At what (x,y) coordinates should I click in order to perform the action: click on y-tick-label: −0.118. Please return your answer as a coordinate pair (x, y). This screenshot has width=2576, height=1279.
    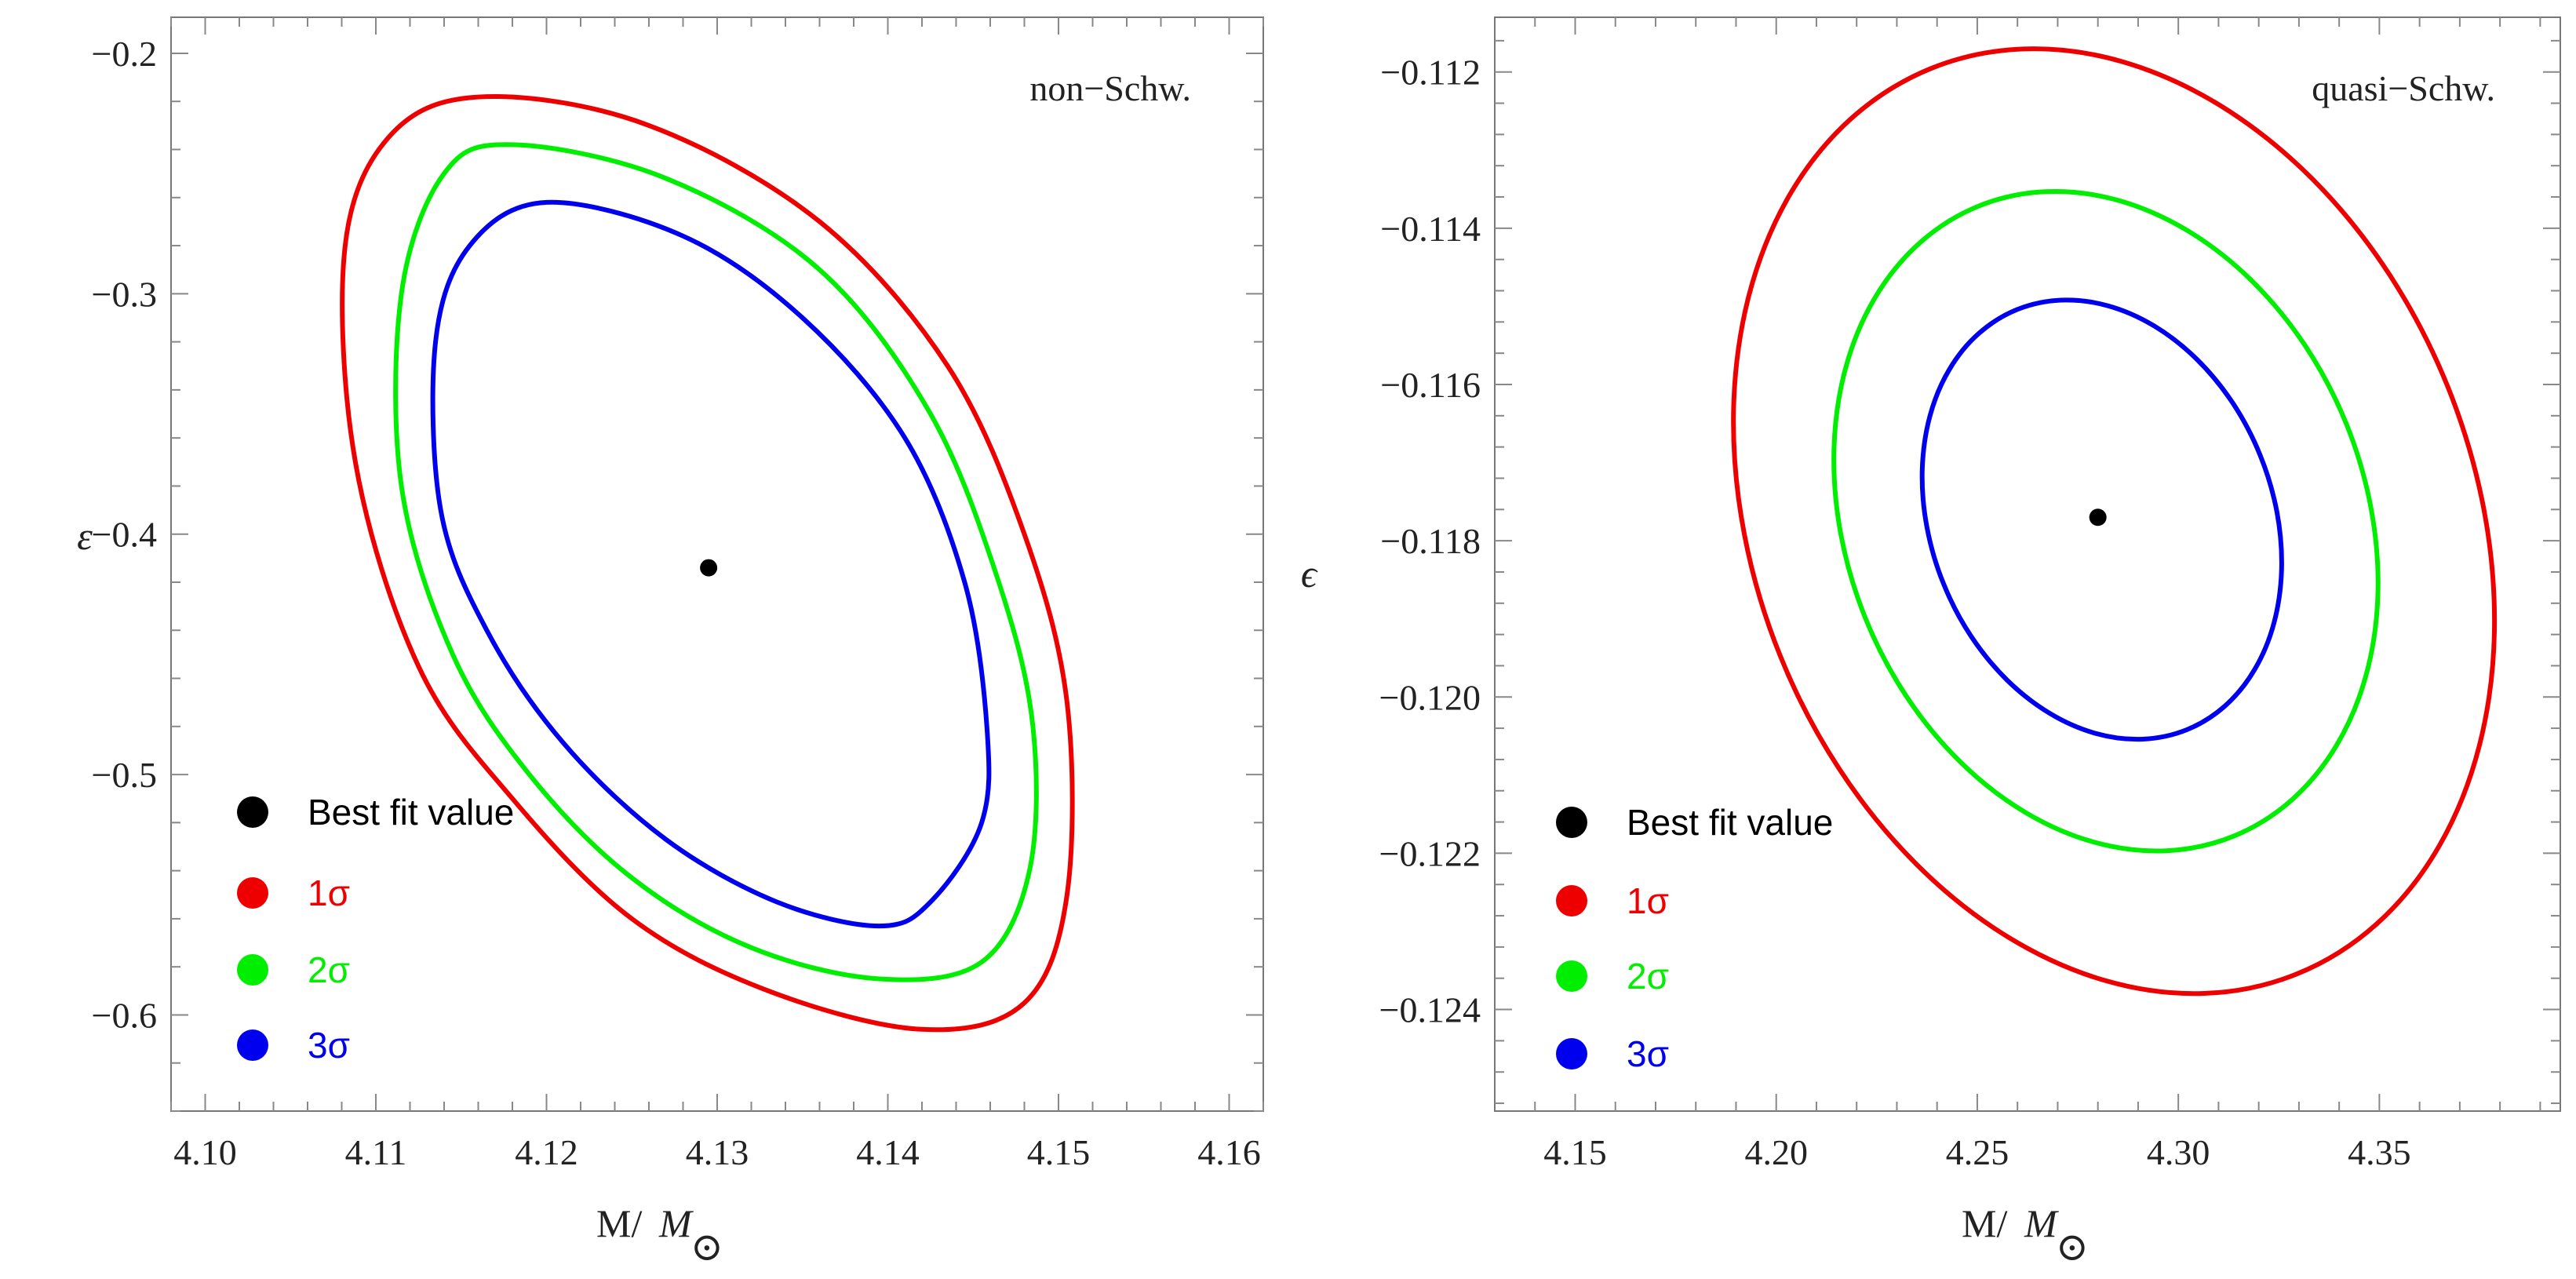
    Looking at the image, I should click on (1430, 541).